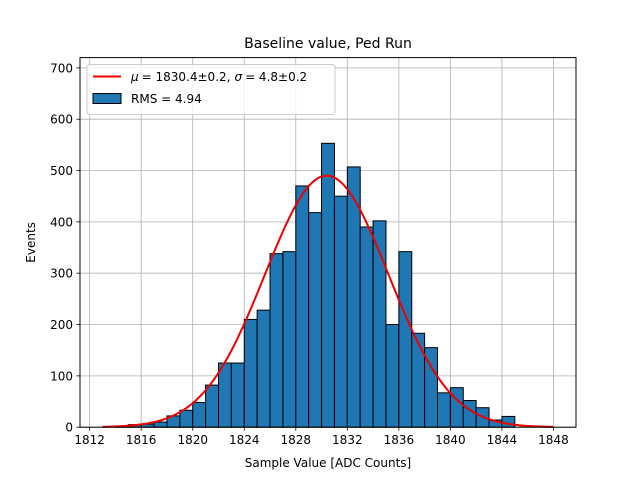 The height and width of the screenshot is (480, 640). What do you see at coordinates (61, 68) in the screenshot?
I see `y-tick-label: 700` at bounding box center [61, 68].